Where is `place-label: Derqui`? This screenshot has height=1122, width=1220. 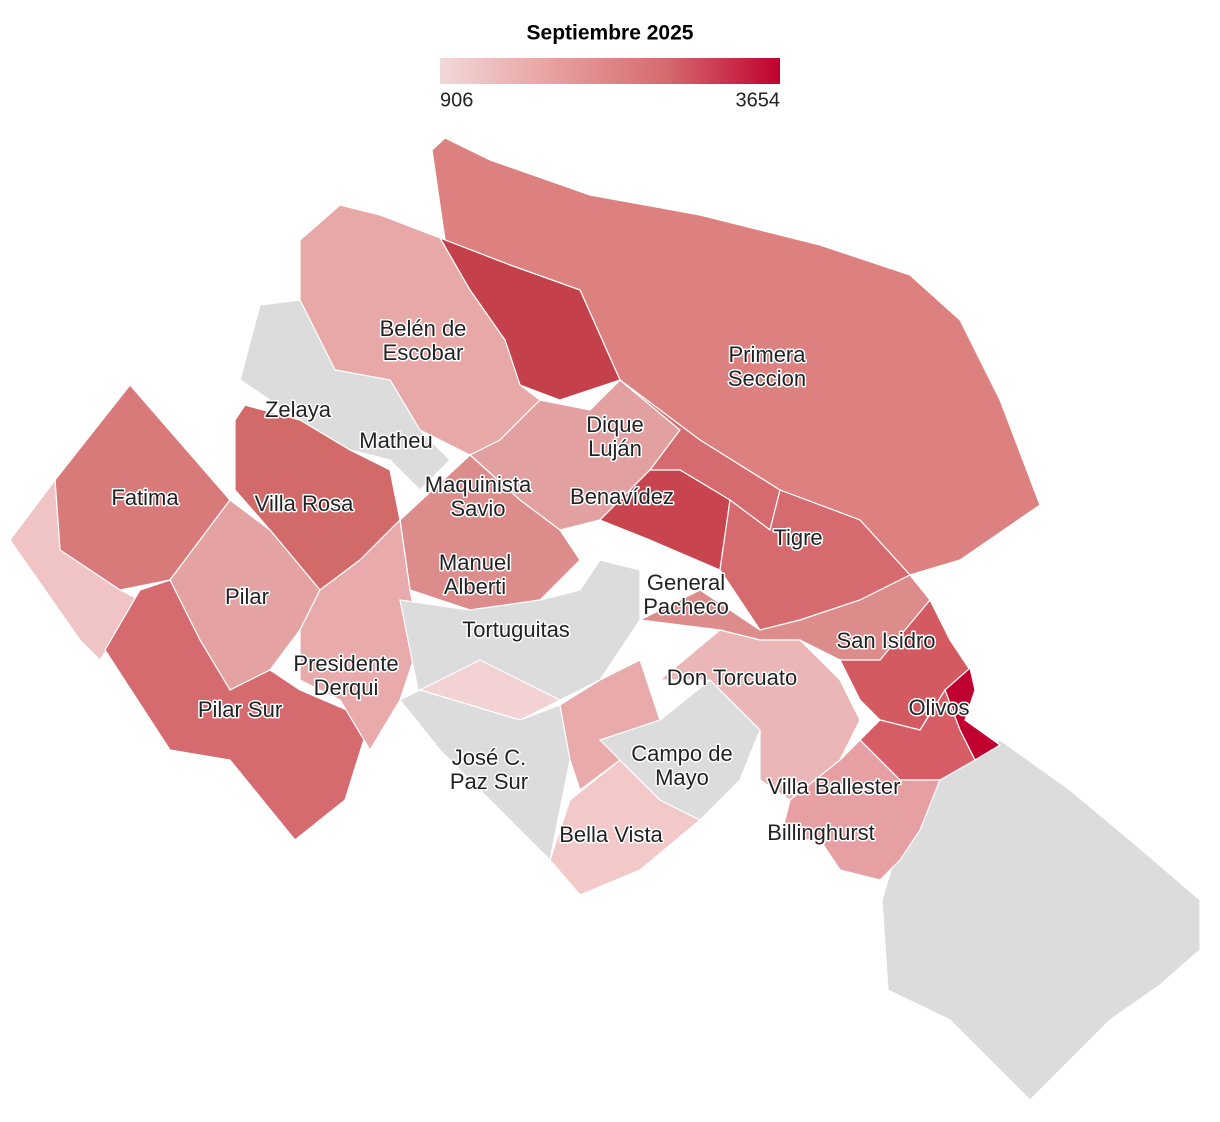 place-label: Derqui is located at coordinates (346, 687).